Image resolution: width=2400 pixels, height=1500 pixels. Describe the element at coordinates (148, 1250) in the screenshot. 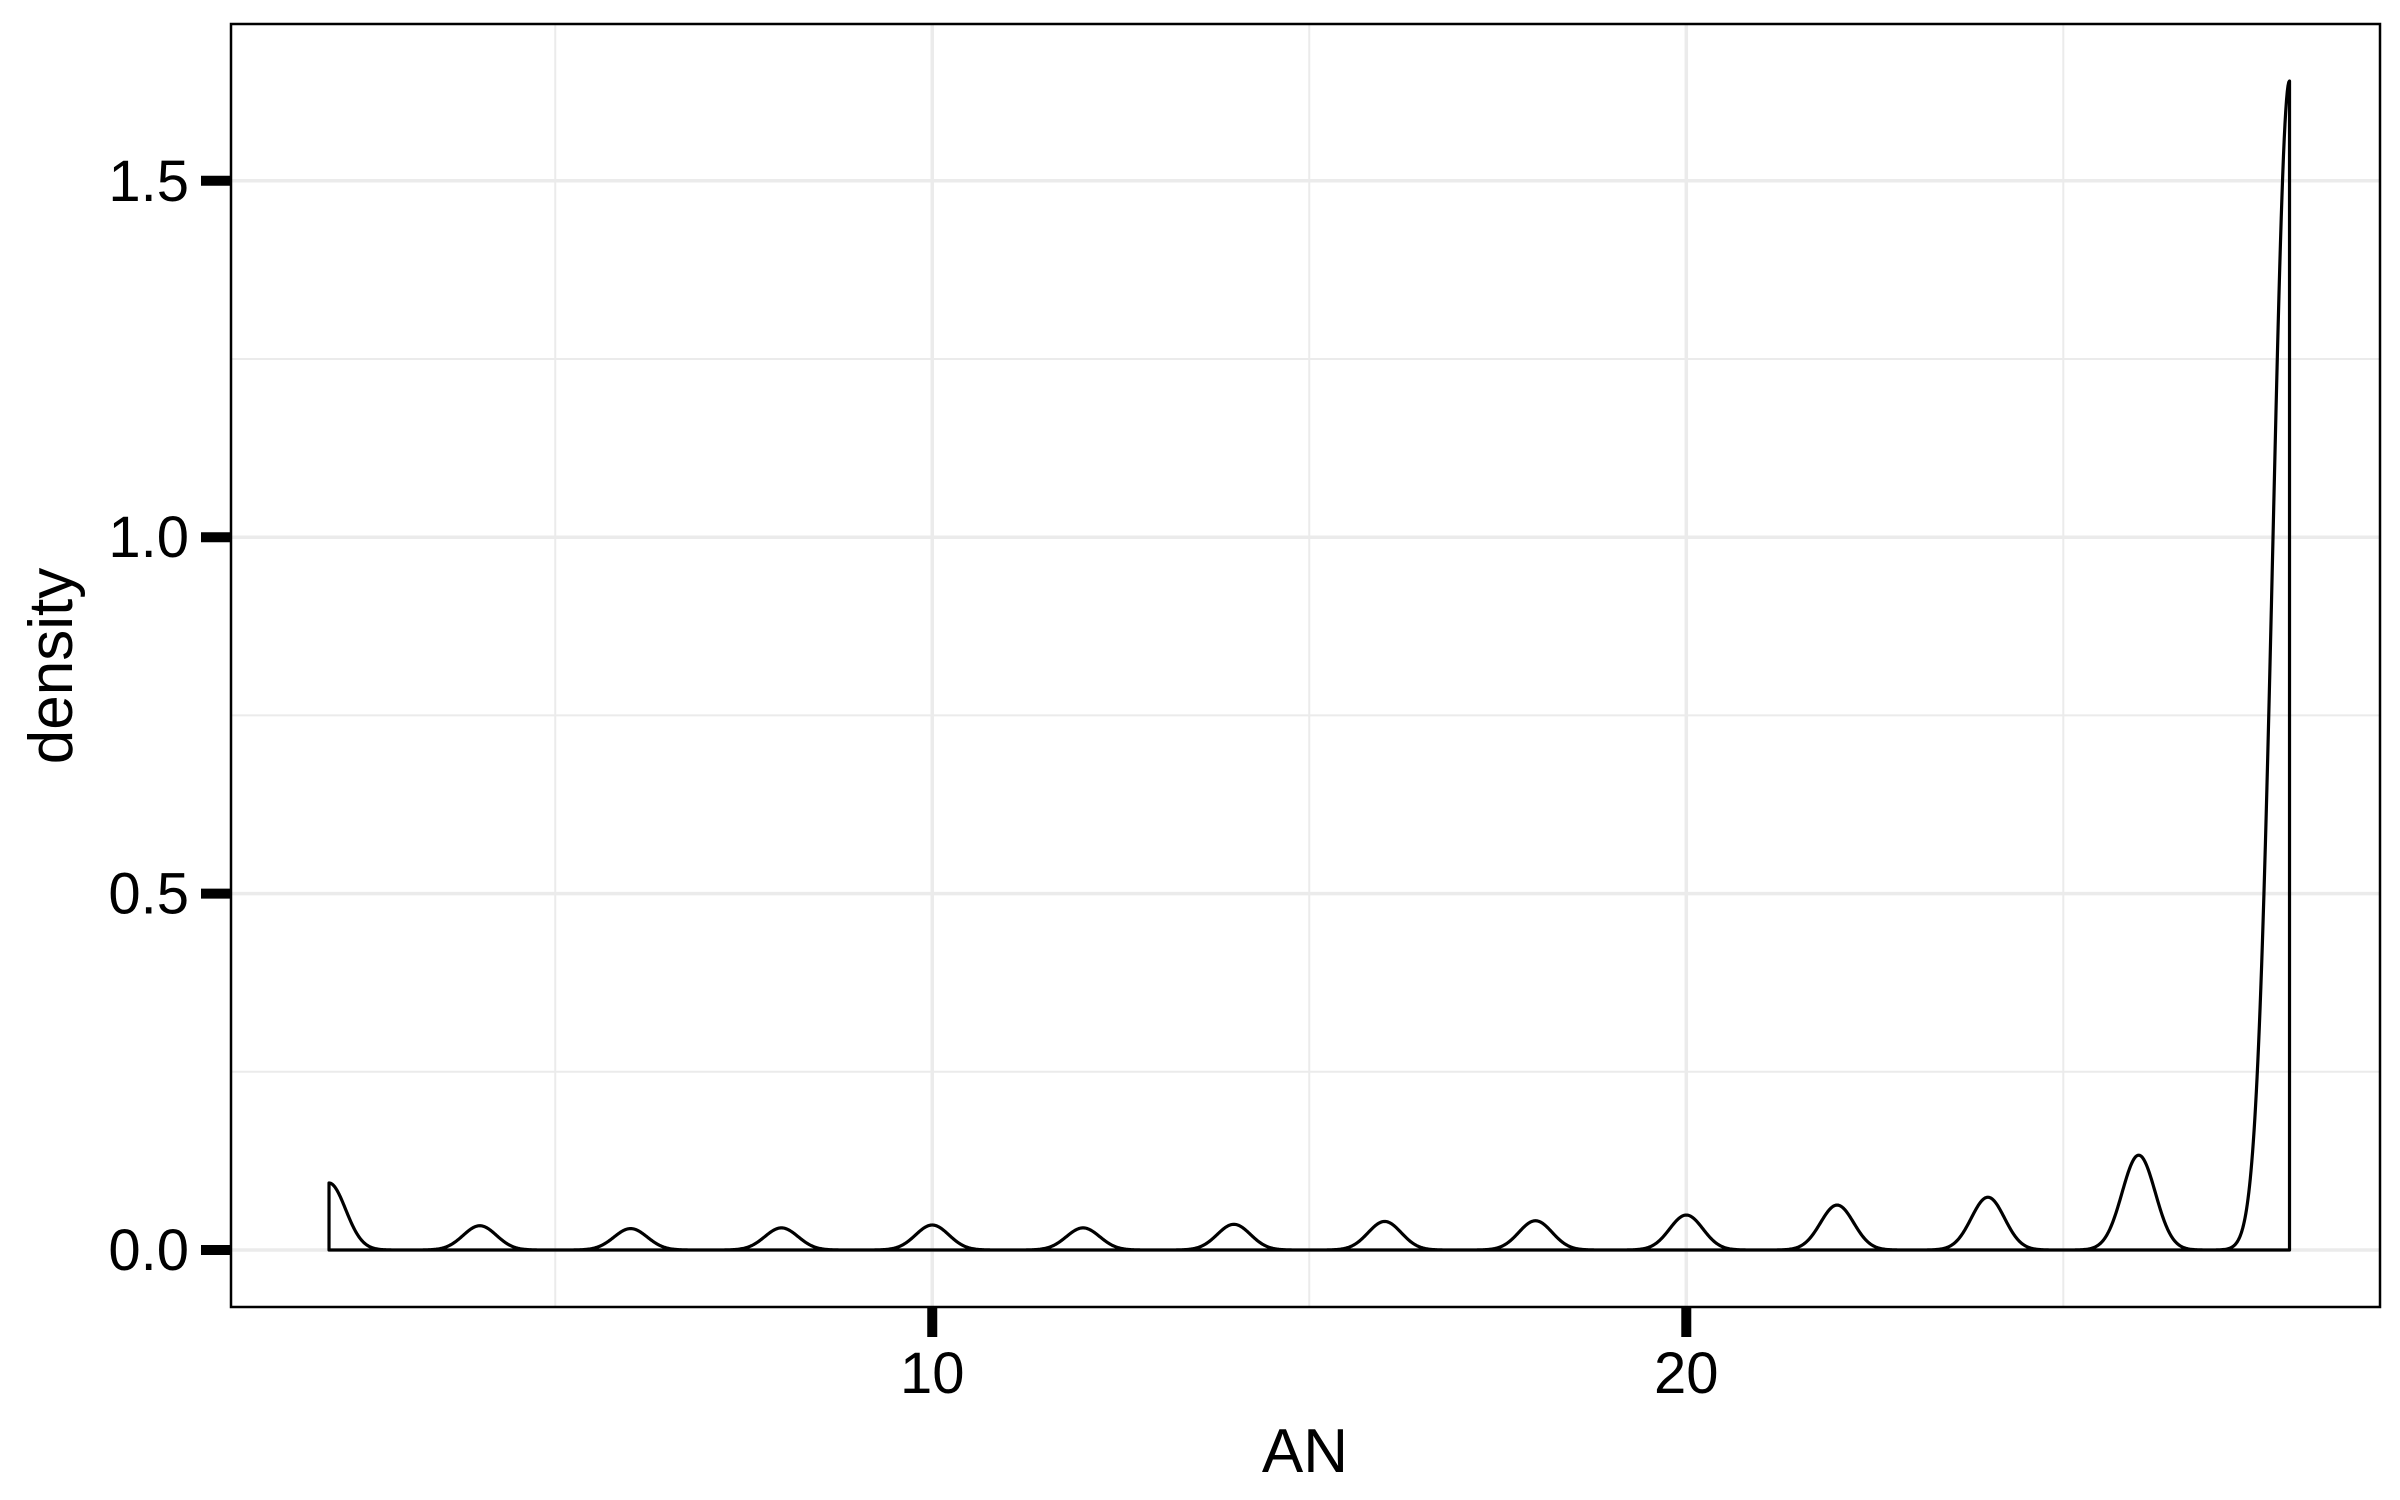

I see `y-tick-label: 0.0` at that location.